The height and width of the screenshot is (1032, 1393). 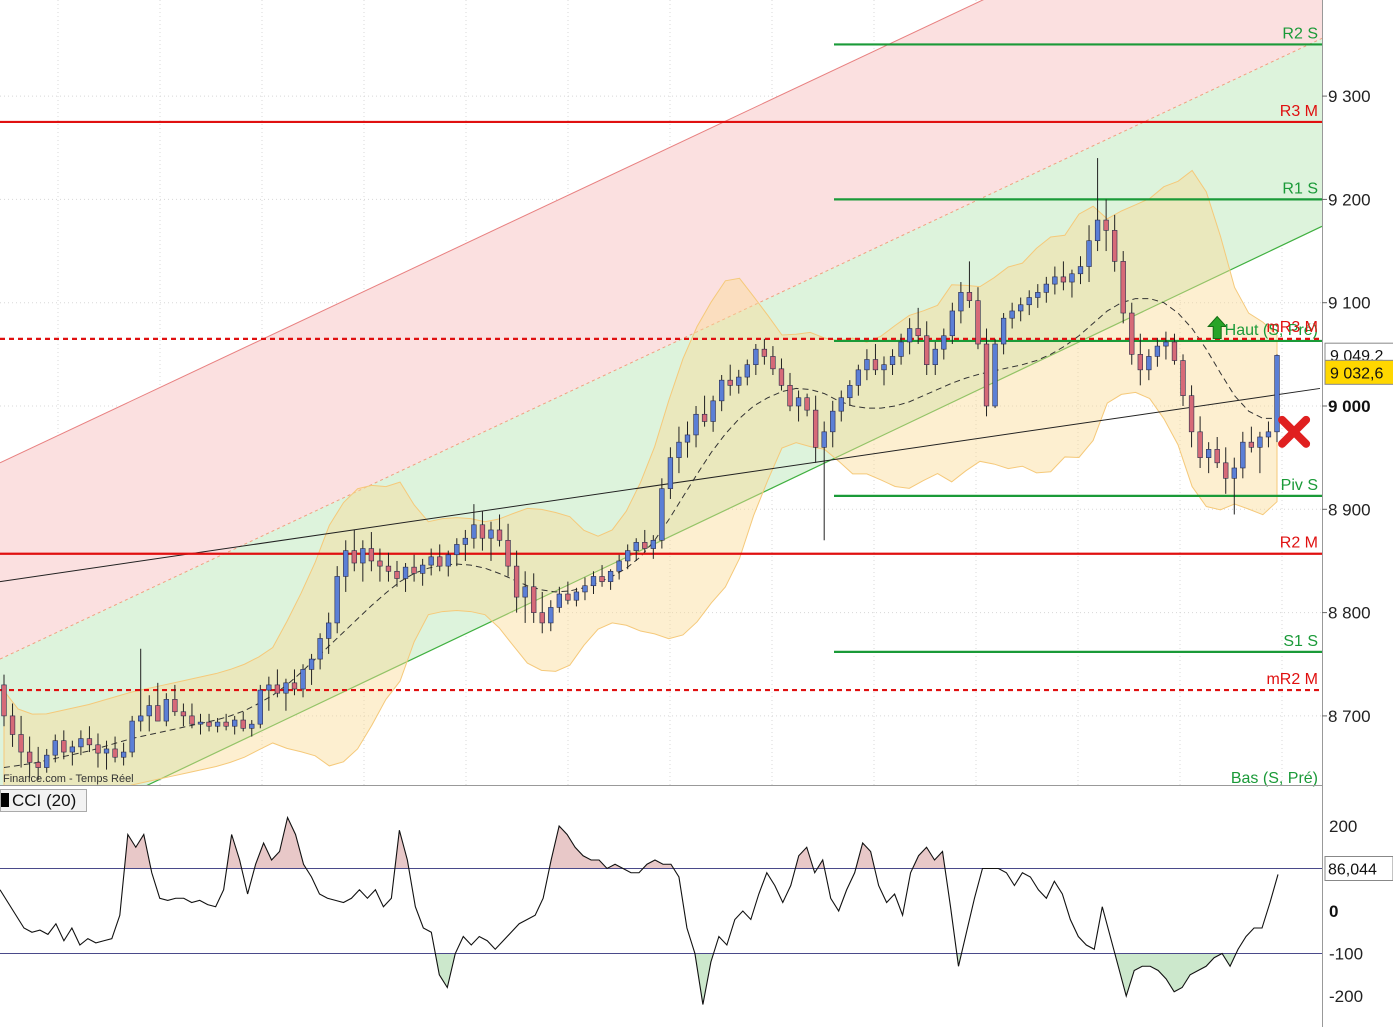 I want to click on cci-title-swatch, so click(x=5, y=800).